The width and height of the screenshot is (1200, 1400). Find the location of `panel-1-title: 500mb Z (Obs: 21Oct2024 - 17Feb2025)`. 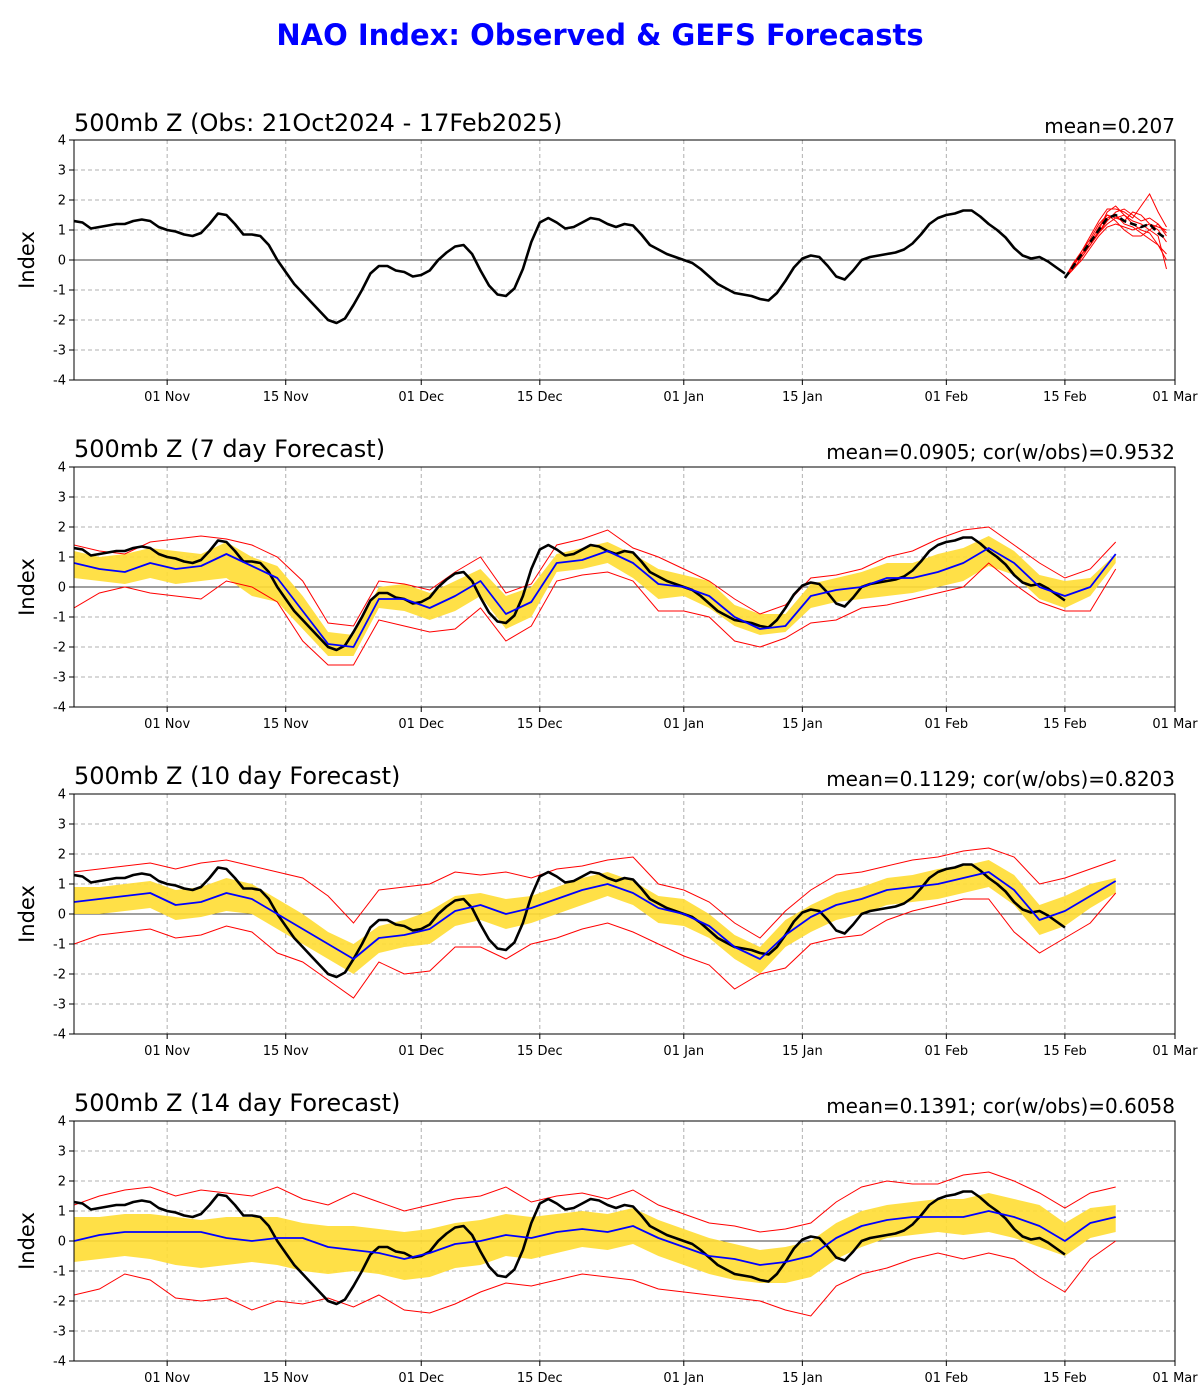

panel-1-title: 500mb Z (Obs: 21Oct2024 - 17Feb2025) is located at coordinates (318, 123).